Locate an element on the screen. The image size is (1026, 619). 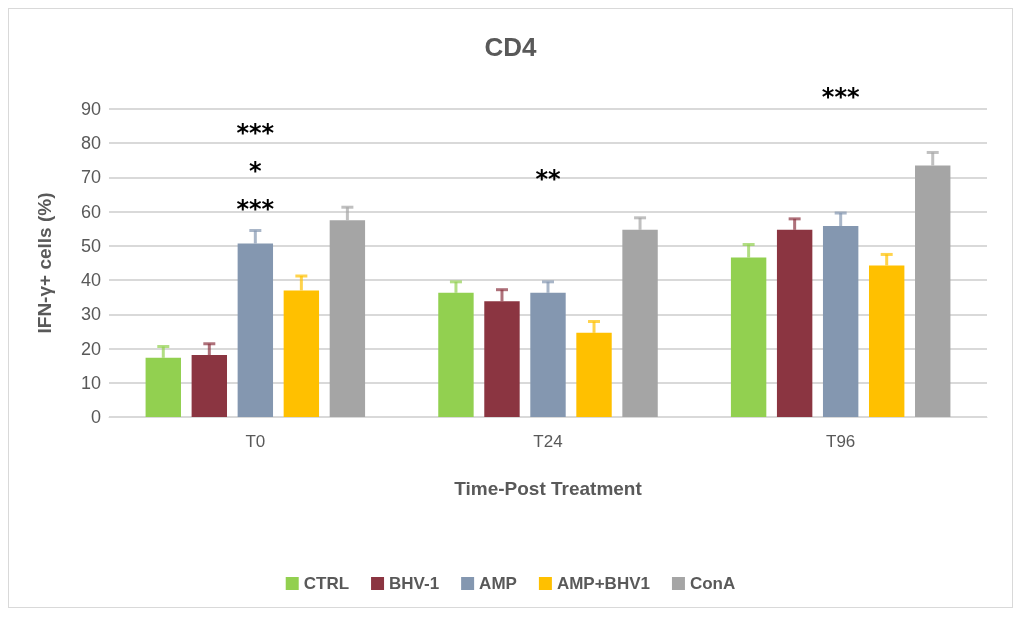
y-tick-label: 10 is located at coordinates (90, 382).